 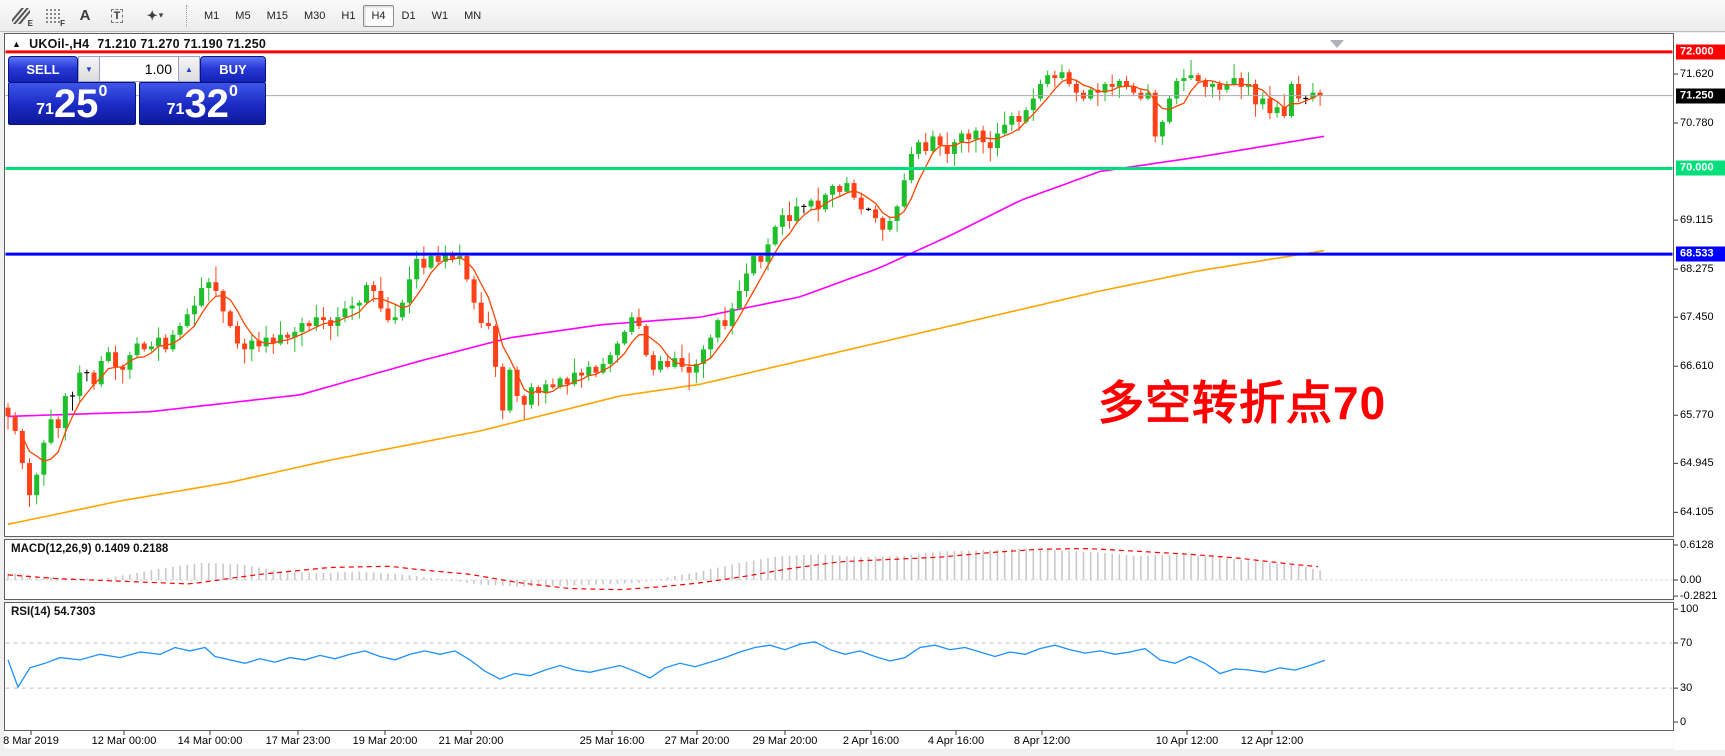 What do you see at coordinates (1700, 254) in the screenshot?
I see `price-level-badge: 68.533` at bounding box center [1700, 254].